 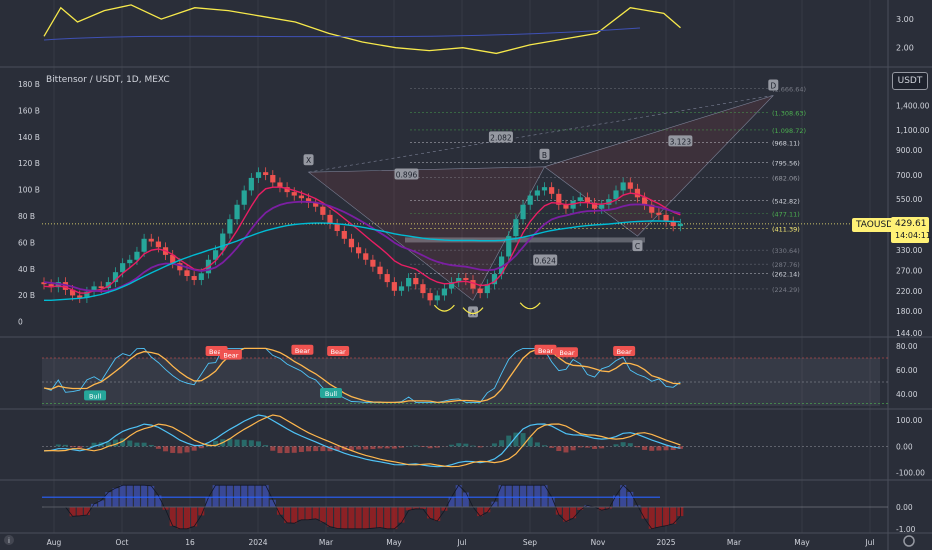 I want to click on pattern-point-b: B, so click(x=544, y=155).